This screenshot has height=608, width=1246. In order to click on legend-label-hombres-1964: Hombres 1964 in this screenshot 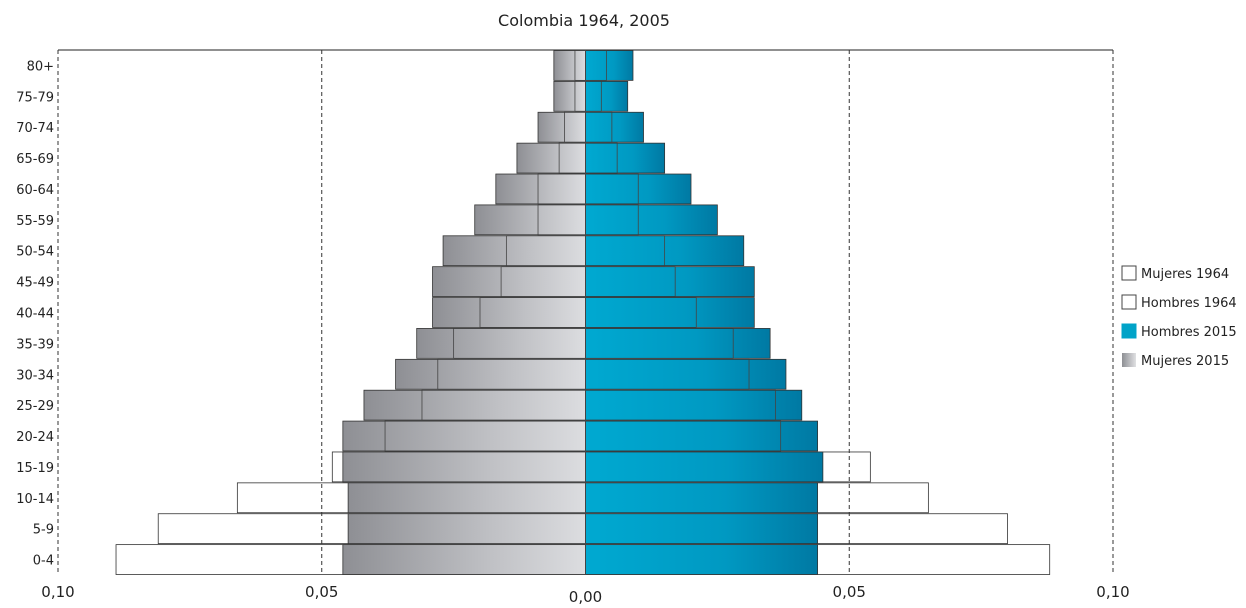, I will do `click(1189, 303)`.